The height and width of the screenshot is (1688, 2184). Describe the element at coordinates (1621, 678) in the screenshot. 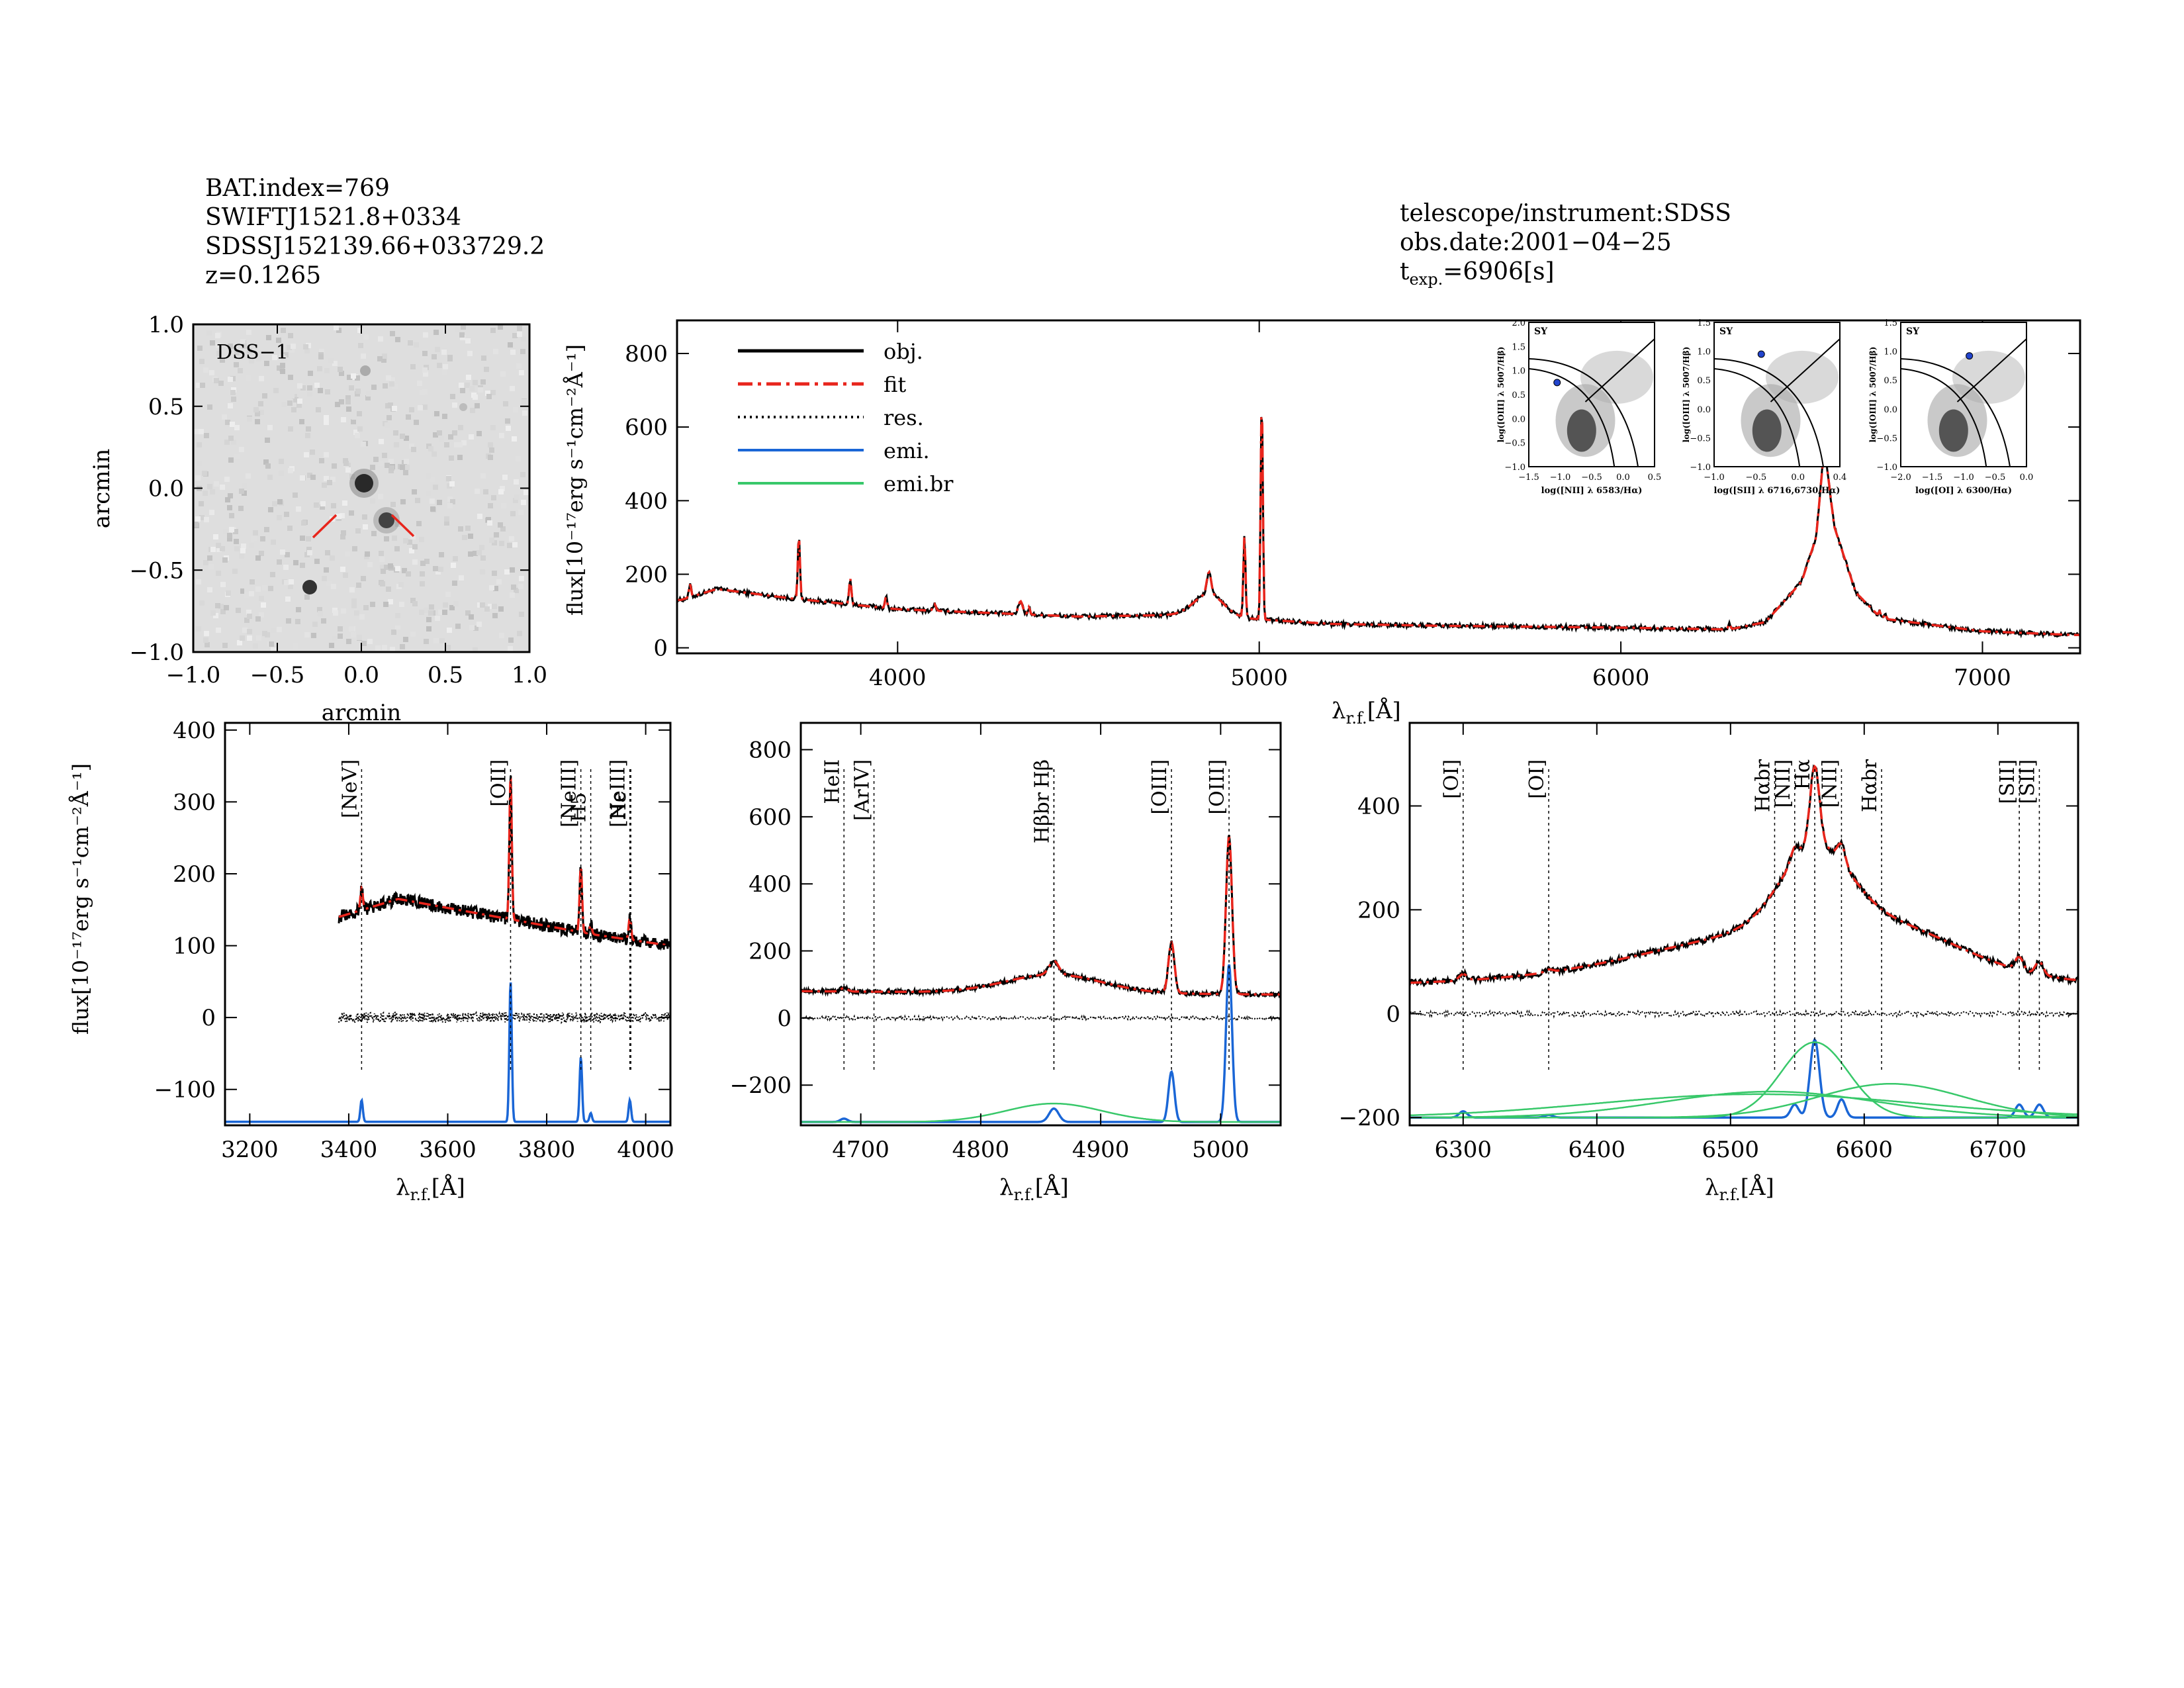

I see `xtick-label: 6000` at that location.